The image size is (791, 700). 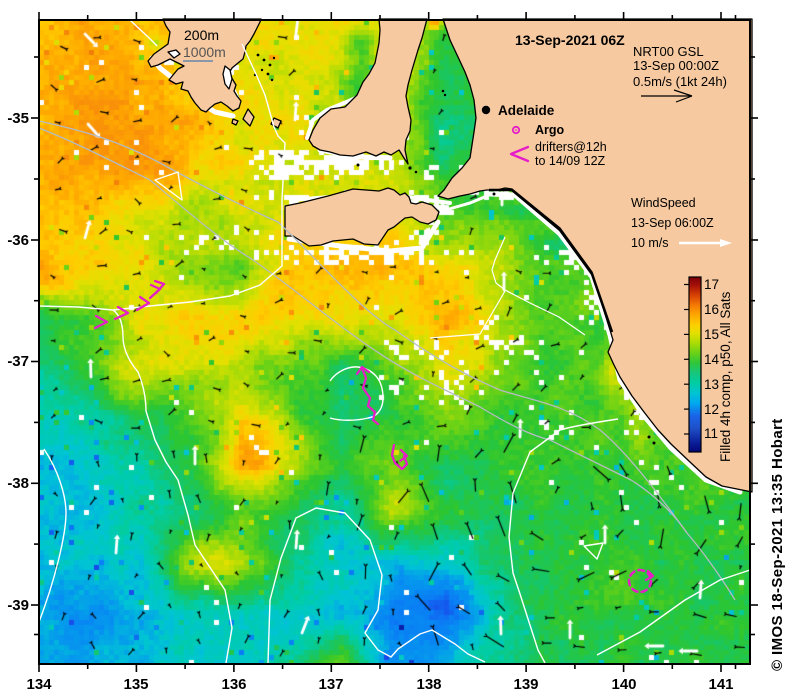 I want to click on svg-text: Filled 4h comp, p50, All Sats, so click(x=725, y=376).